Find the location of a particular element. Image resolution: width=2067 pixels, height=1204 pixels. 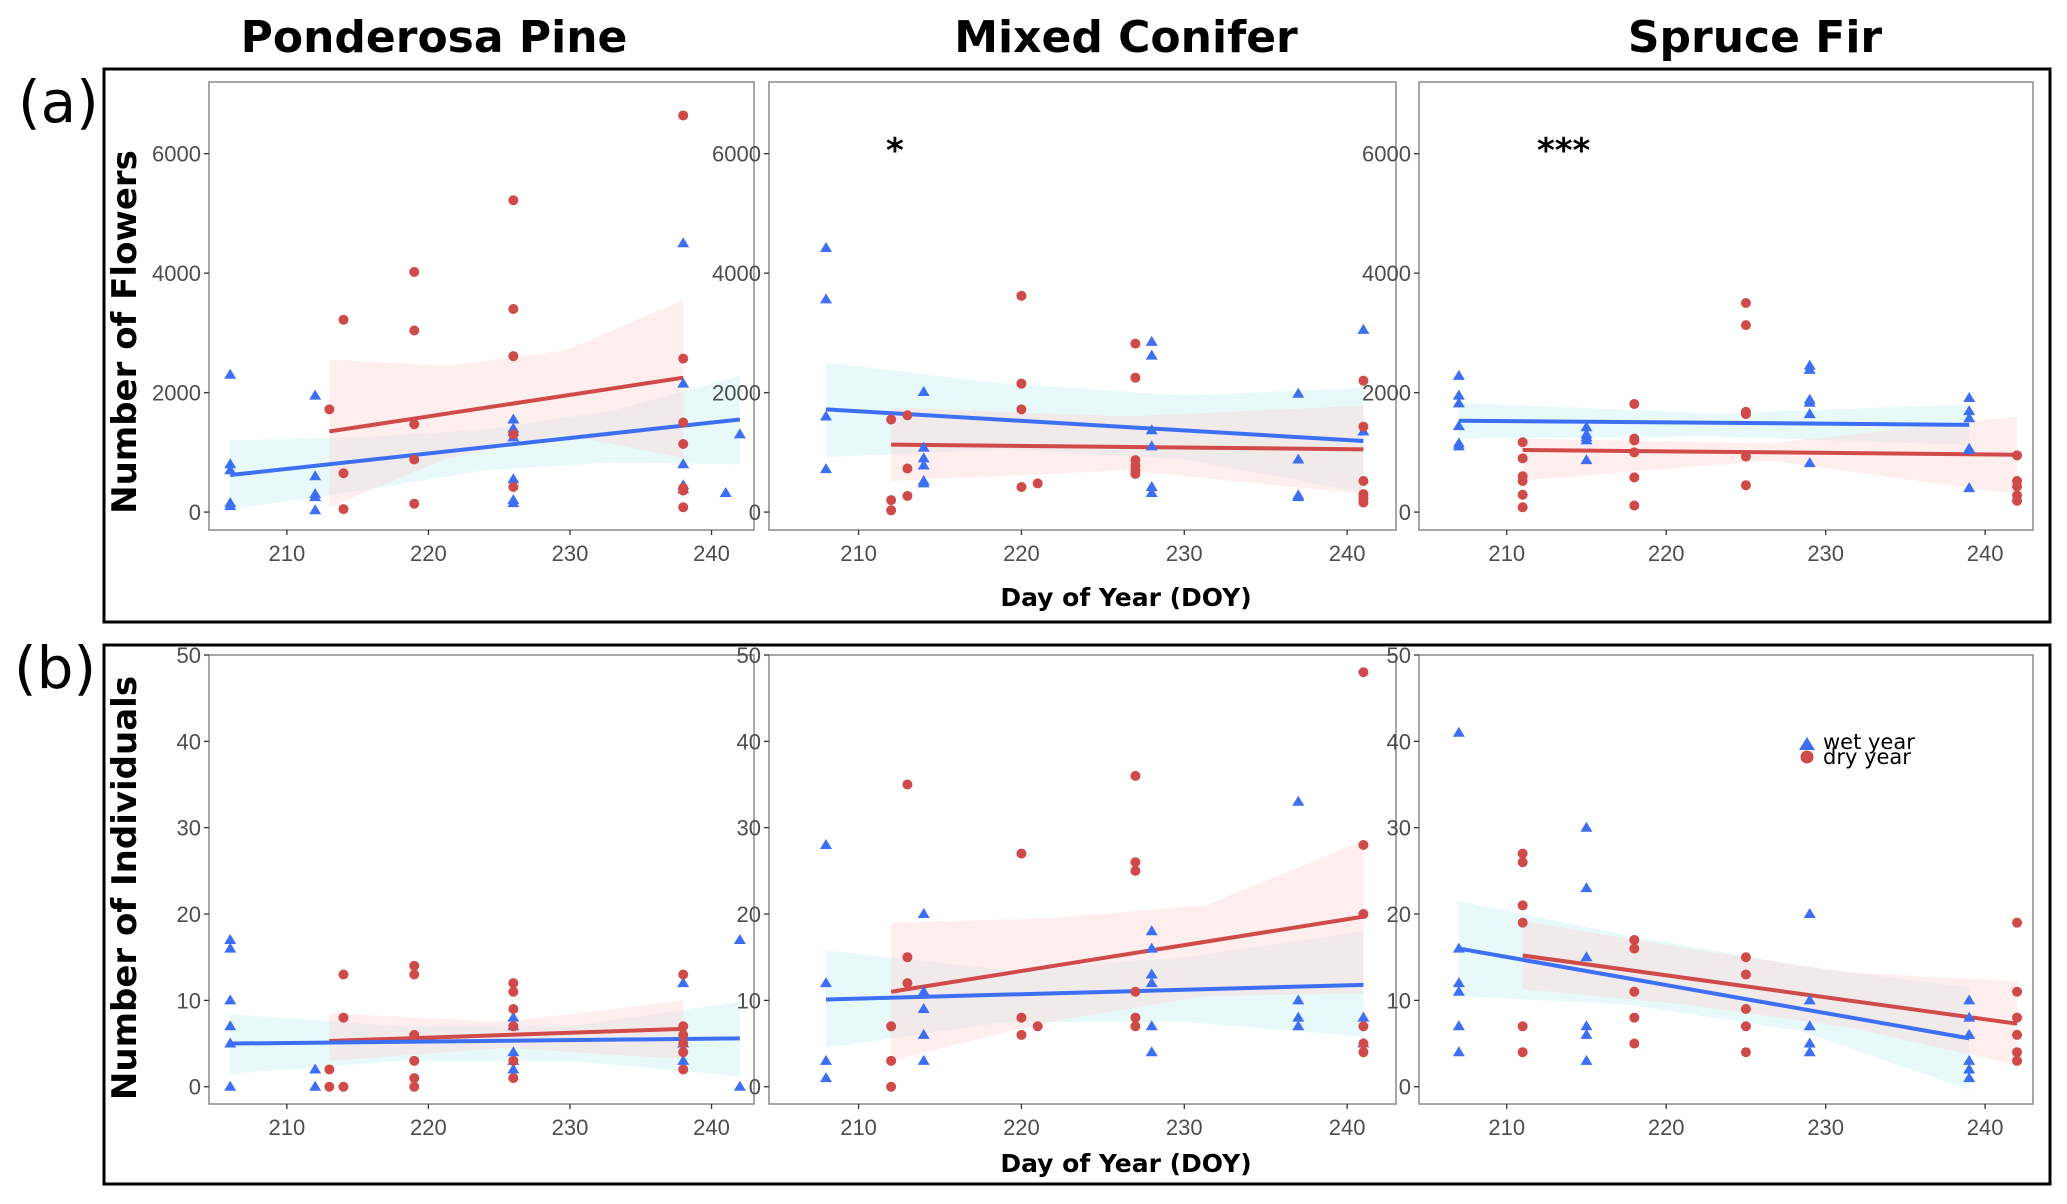

y-tick-label: 6000 is located at coordinates (736, 154).